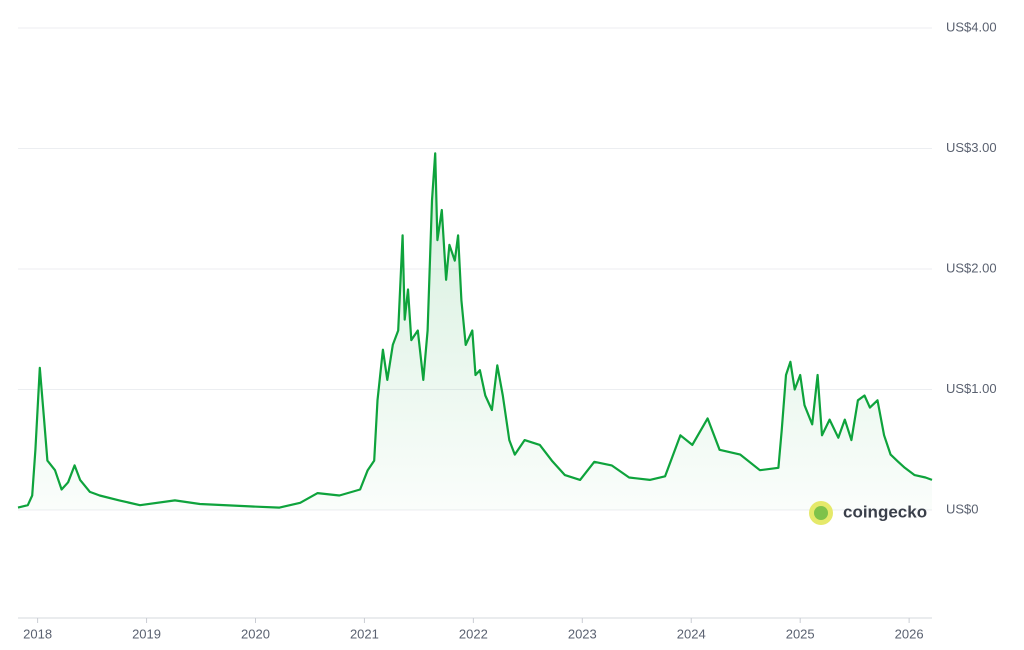 This screenshot has height=650, width=1024. I want to click on logo-icon-inner, so click(821, 513).